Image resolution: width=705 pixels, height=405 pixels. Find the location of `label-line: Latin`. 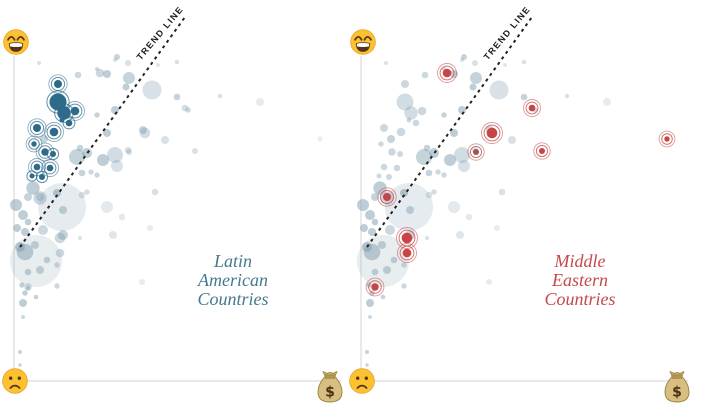

label-line: Latin is located at coordinates (232, 261).